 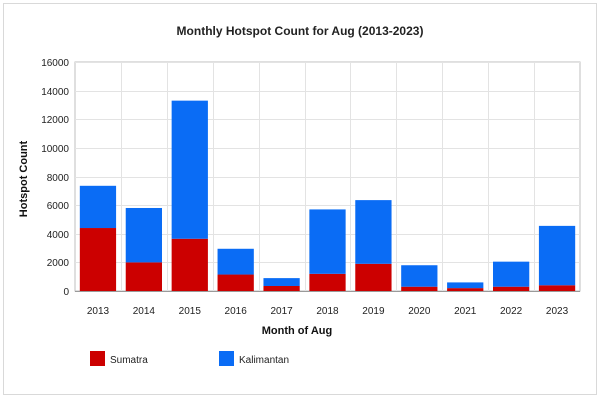 What do you see at coordinates (235, 282) in the screenshot?
I see `bar-sumatra-2016` at bounding box center [235, 282].